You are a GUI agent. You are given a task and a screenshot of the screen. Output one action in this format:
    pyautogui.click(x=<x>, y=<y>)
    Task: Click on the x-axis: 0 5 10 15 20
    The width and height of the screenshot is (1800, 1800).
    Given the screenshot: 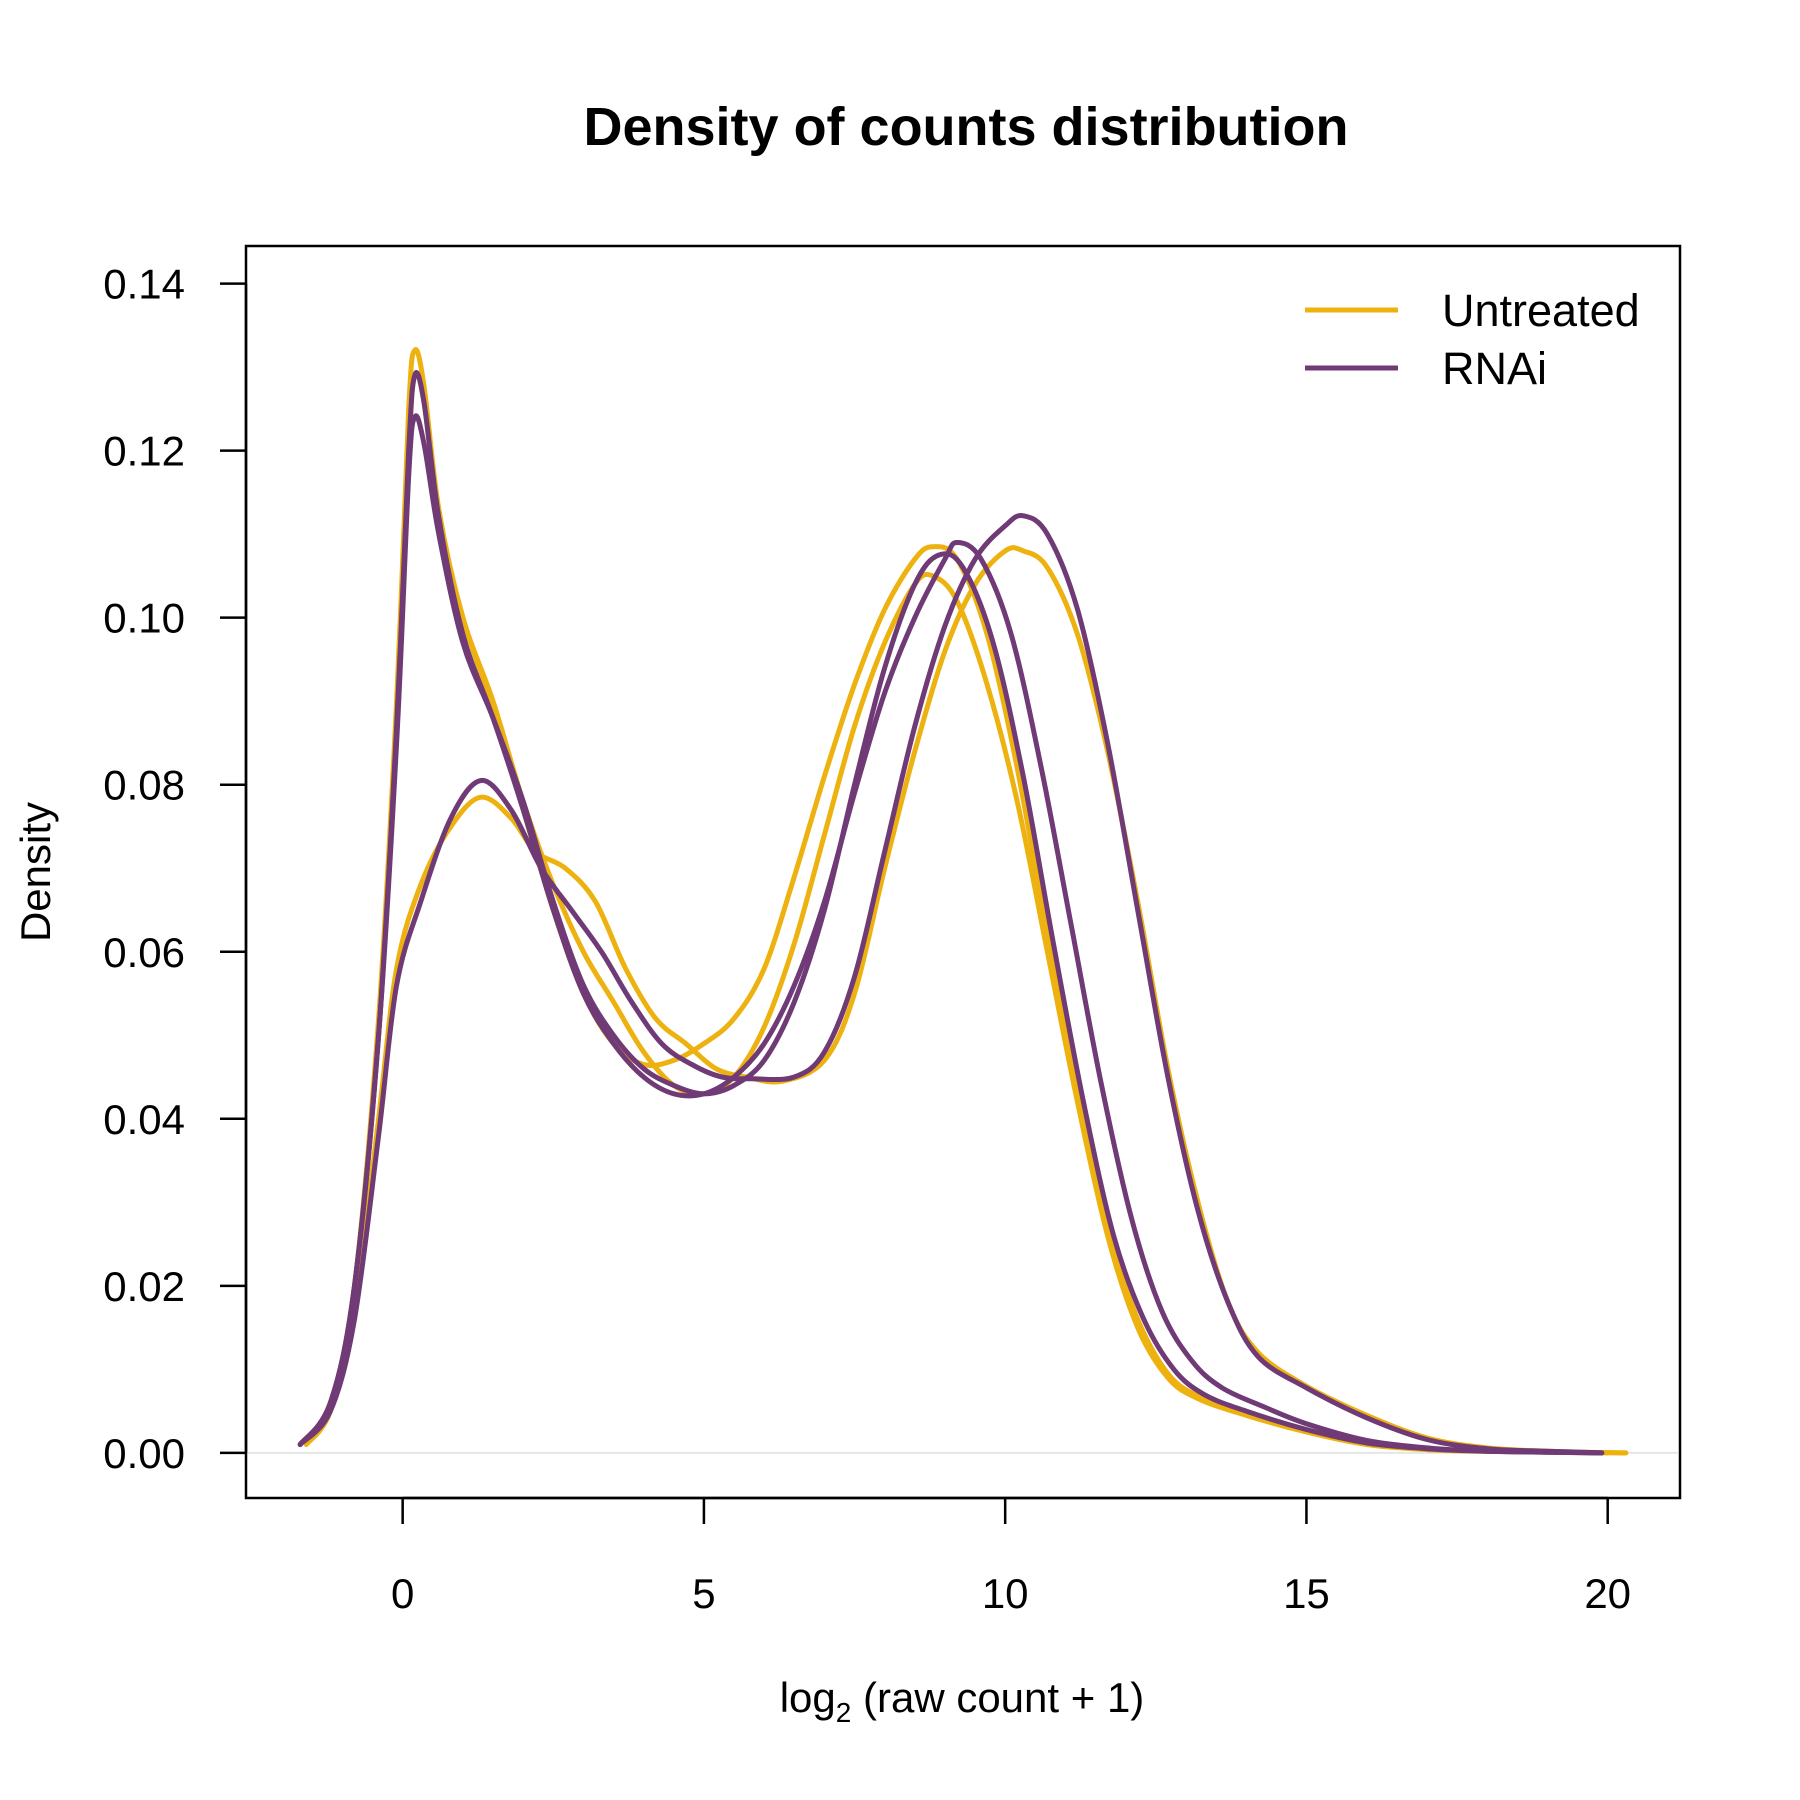 What is the action you would take?
    pyautogui.click(x=1011, y=1556)
    